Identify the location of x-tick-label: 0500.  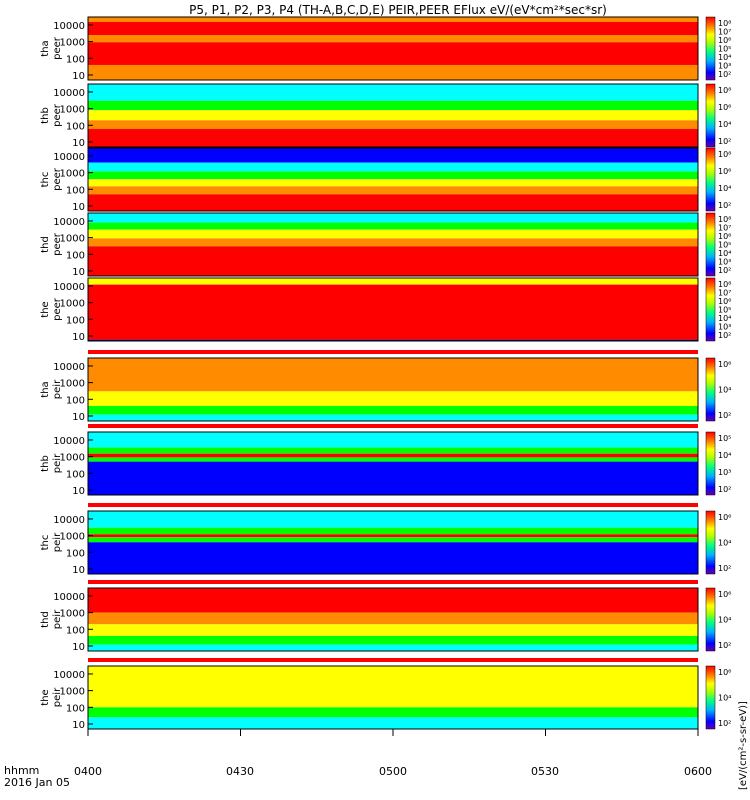
(393, 771).